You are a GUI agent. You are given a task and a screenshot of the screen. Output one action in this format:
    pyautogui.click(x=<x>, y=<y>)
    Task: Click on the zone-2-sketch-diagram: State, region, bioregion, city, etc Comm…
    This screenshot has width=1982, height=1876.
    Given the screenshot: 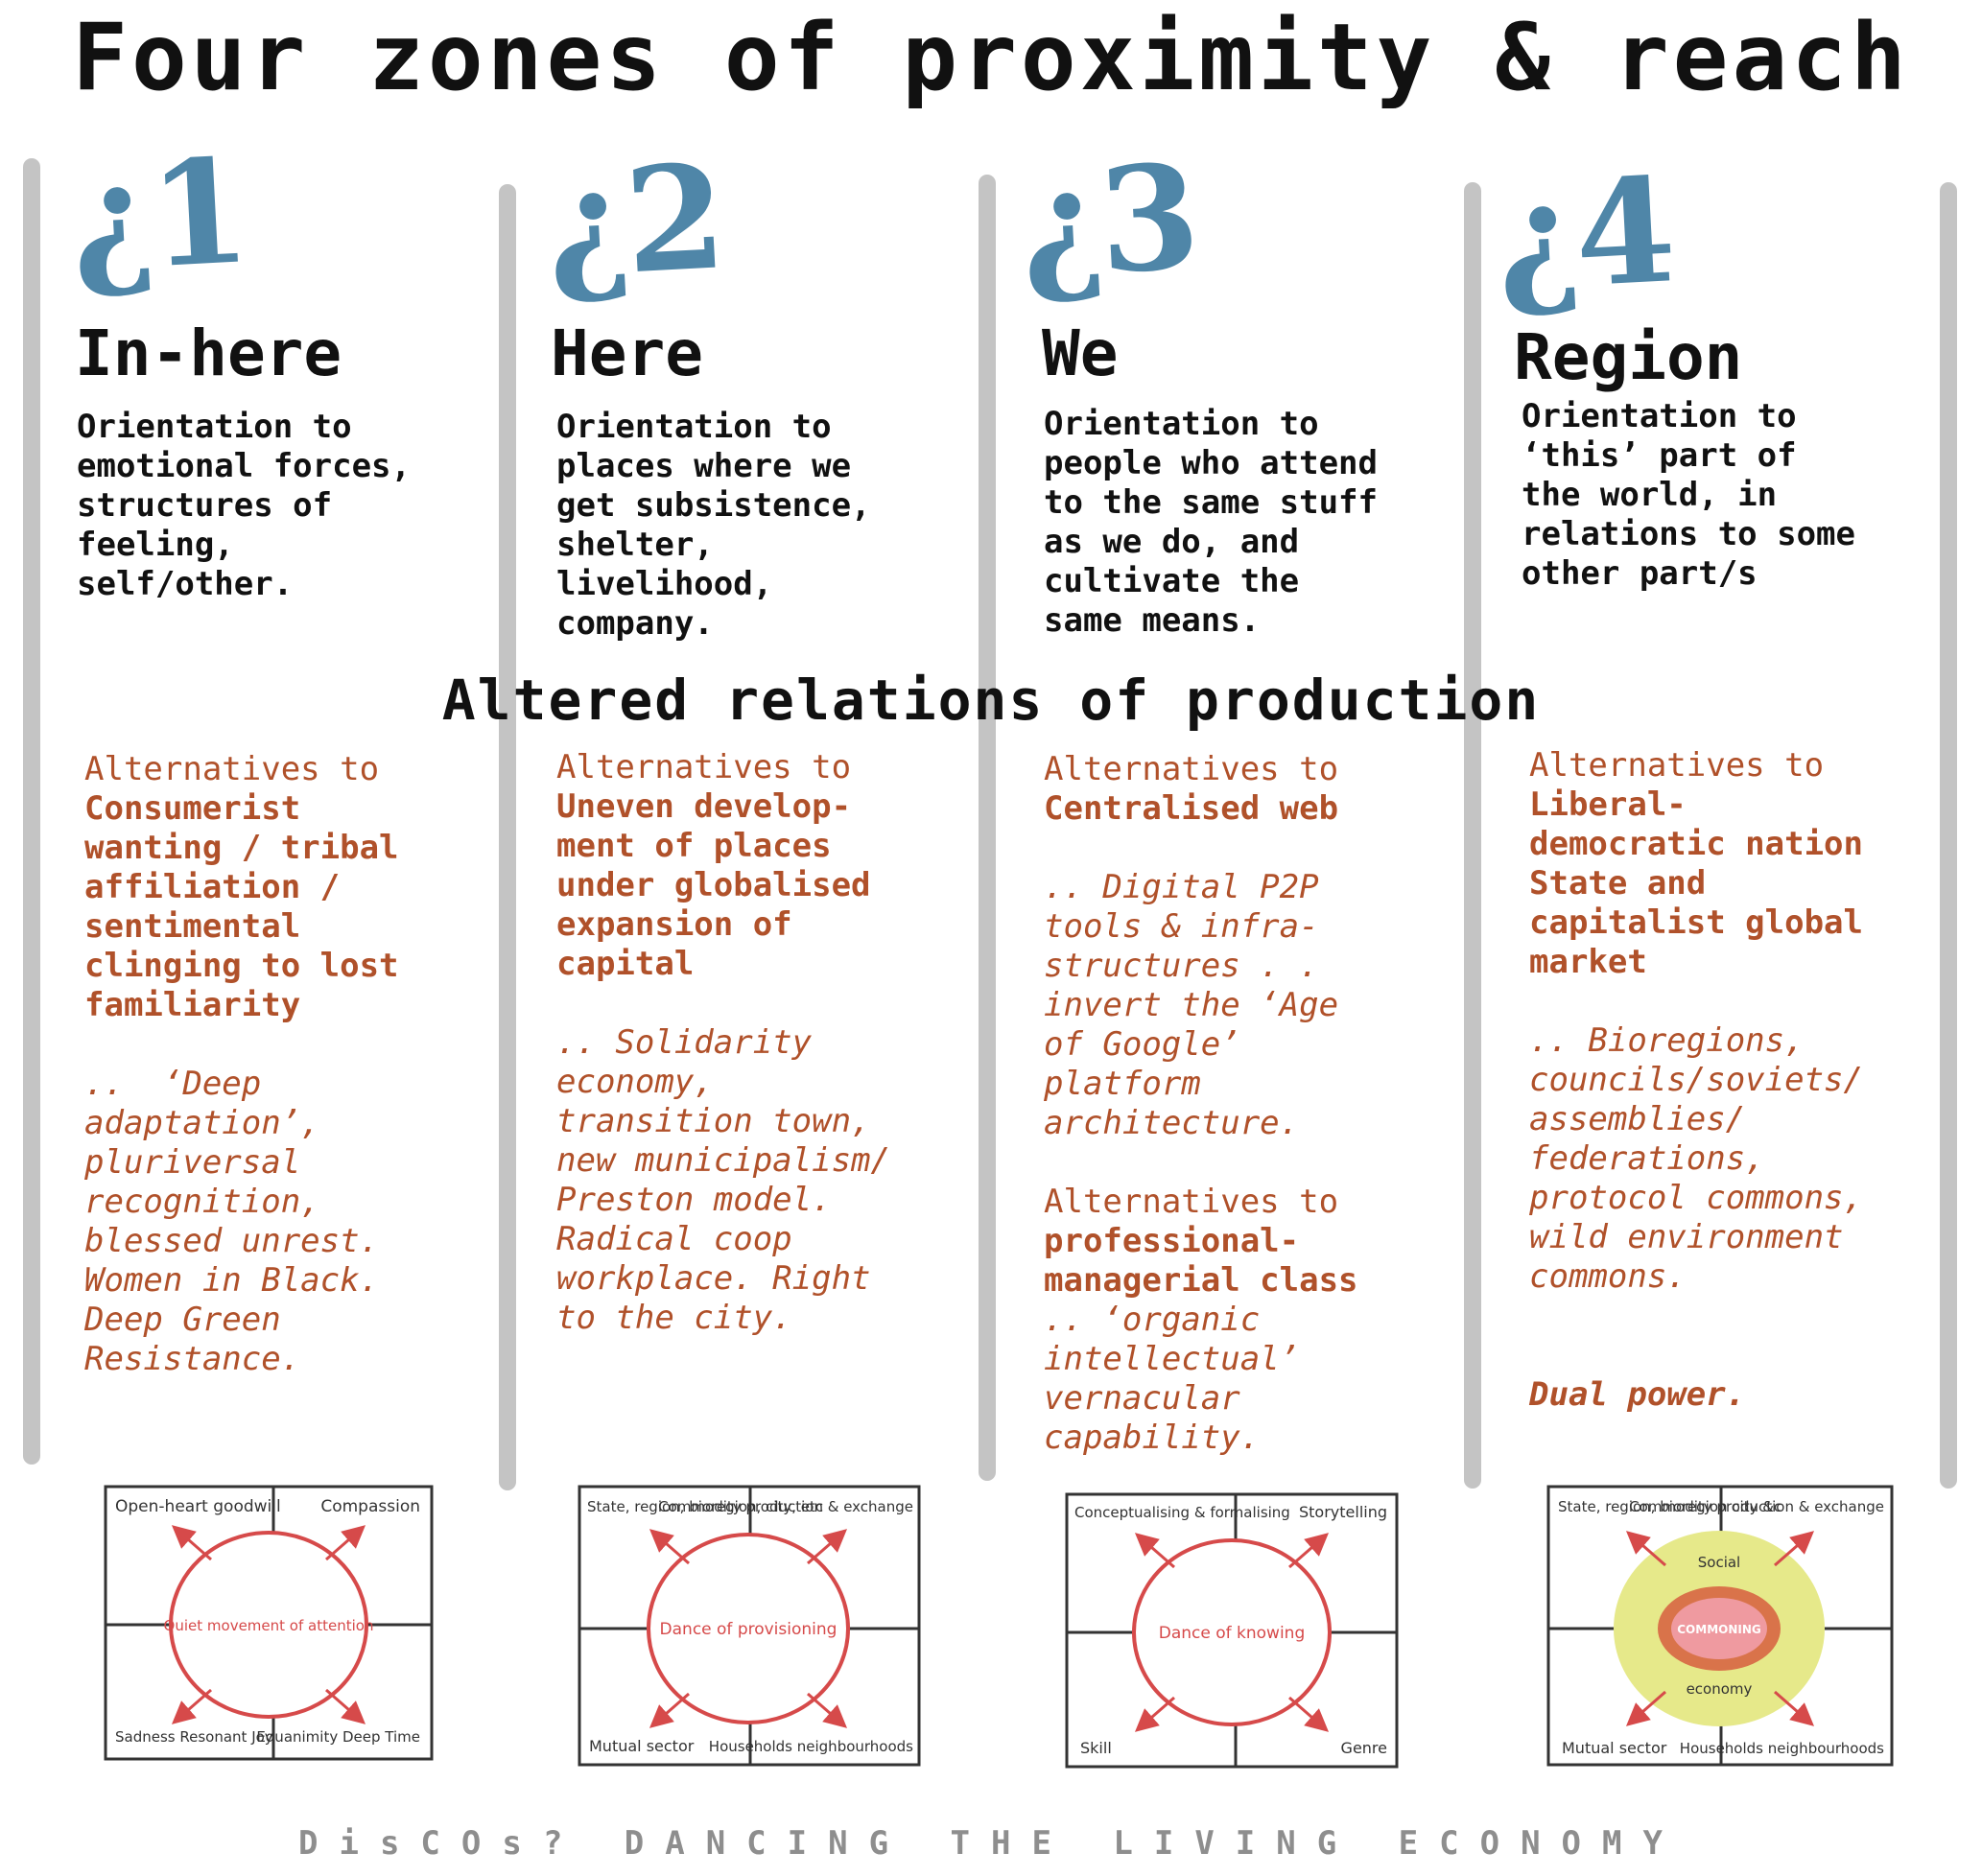 What is the action you would take?
    pyautogui.click(x=749, y=1626)
    